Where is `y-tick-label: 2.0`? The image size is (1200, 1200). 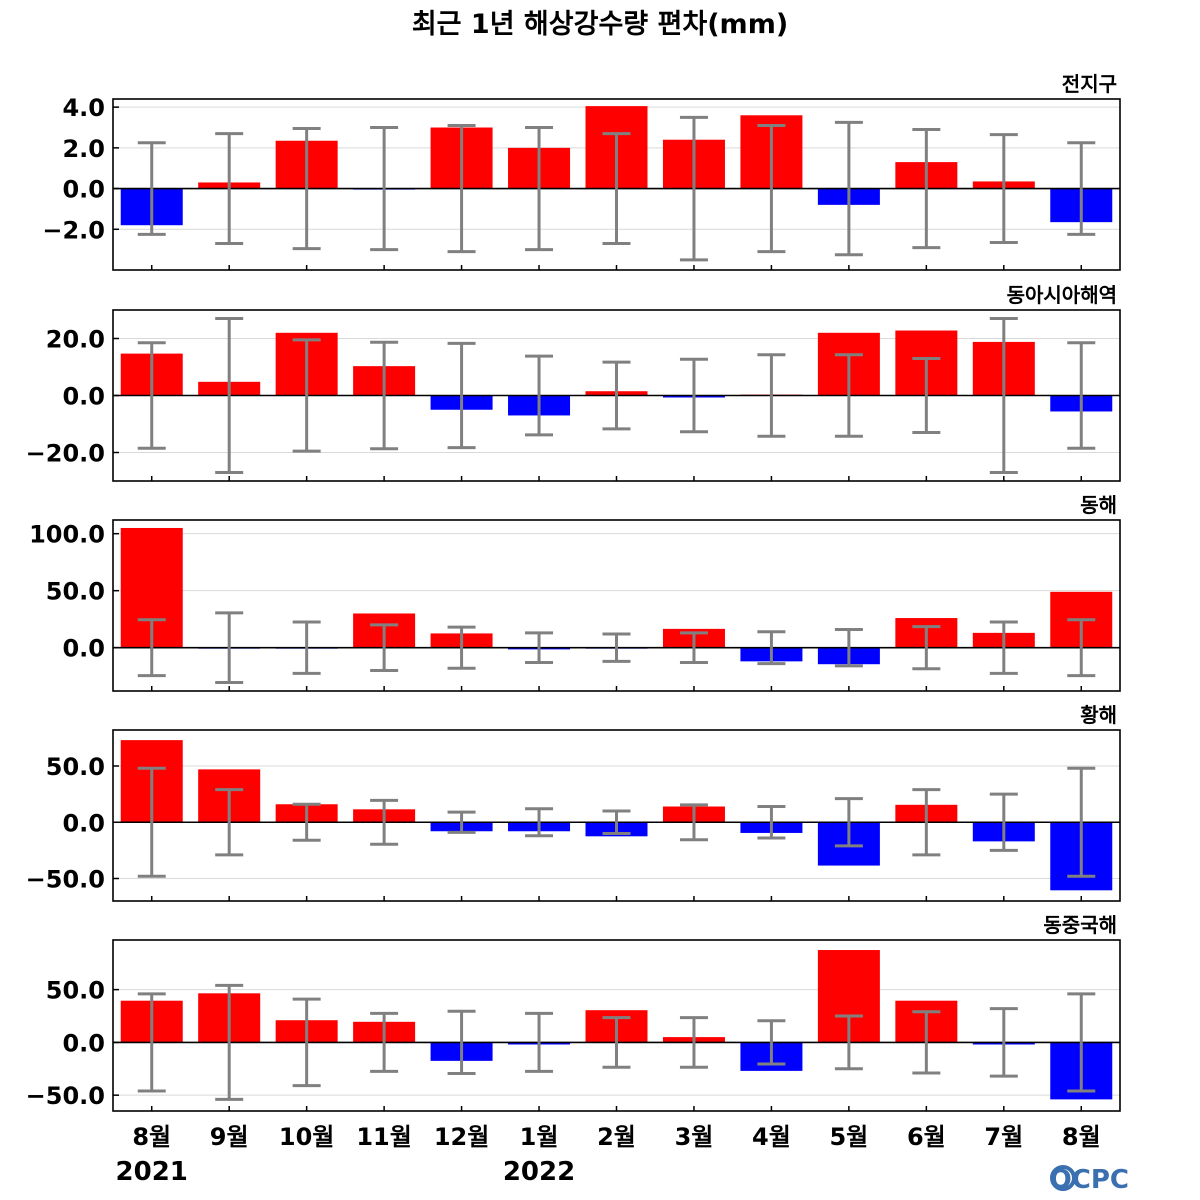 y-tick-label: 2.0 is located at coordinates (83, 149).